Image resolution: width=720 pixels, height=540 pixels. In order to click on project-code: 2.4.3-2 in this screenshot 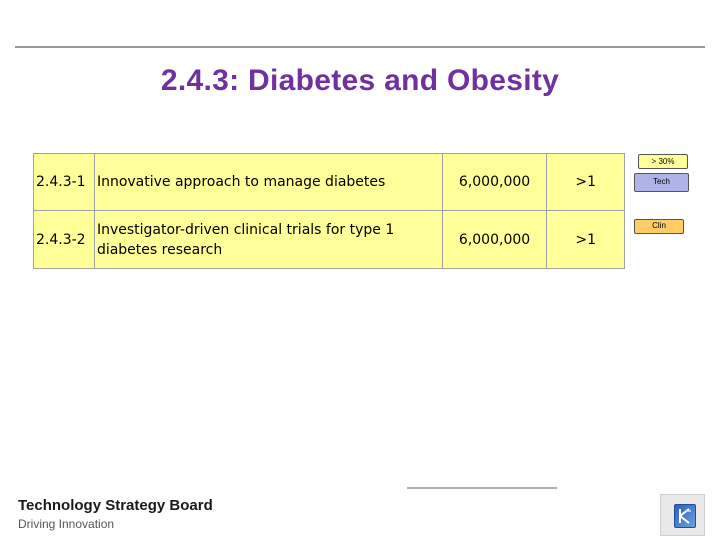, I will do `click(64, 239)`.